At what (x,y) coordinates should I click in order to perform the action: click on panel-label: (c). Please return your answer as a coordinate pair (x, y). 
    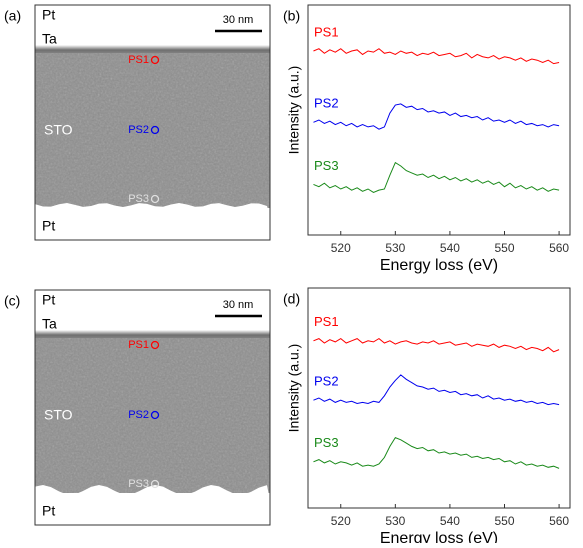
    Looking at the image, I should click on (12, 301).